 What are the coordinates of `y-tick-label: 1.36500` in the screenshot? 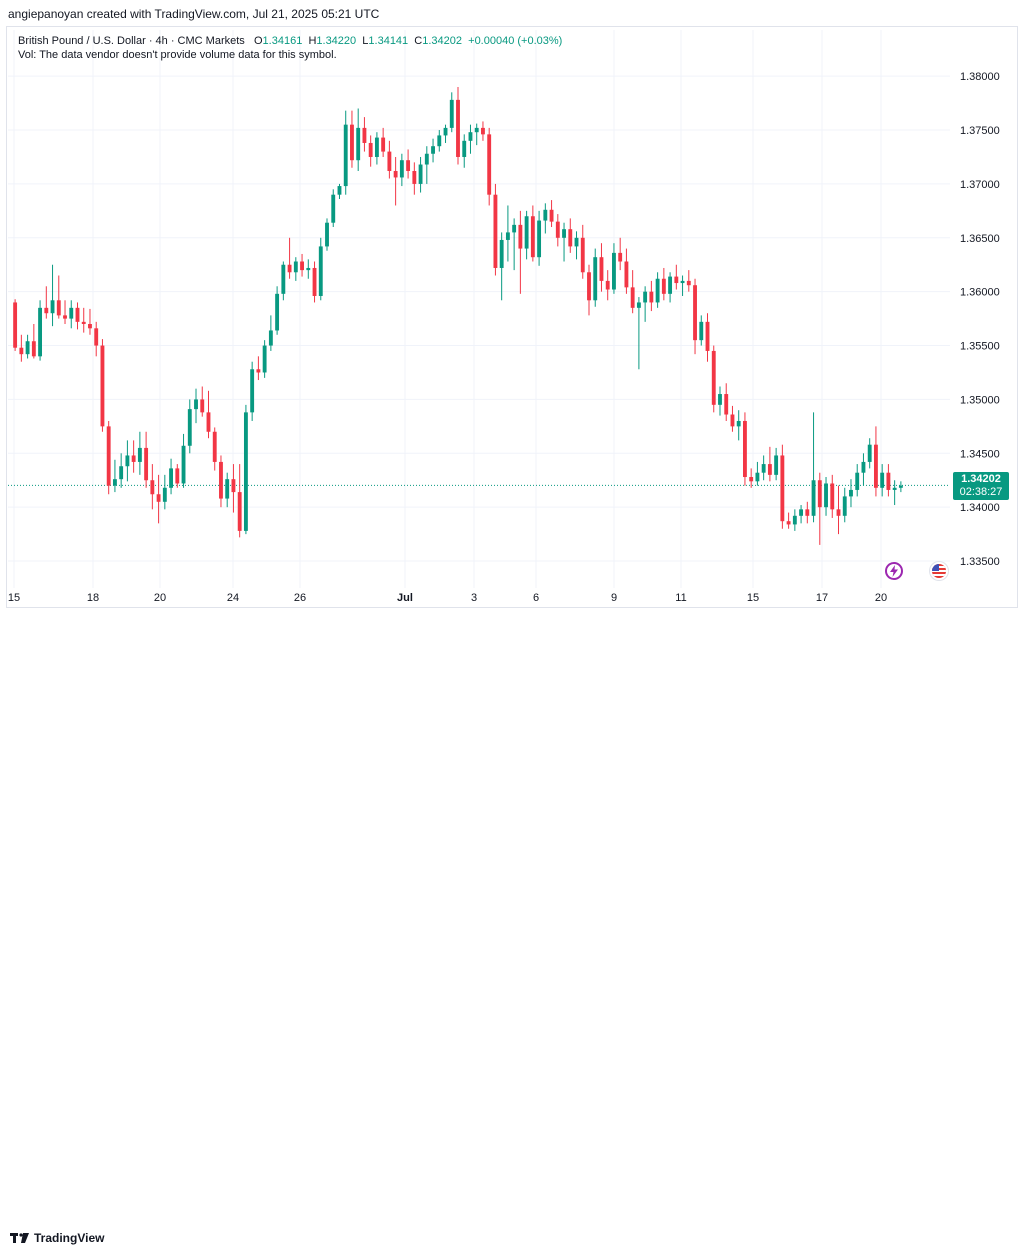 It's located at (980, 239).